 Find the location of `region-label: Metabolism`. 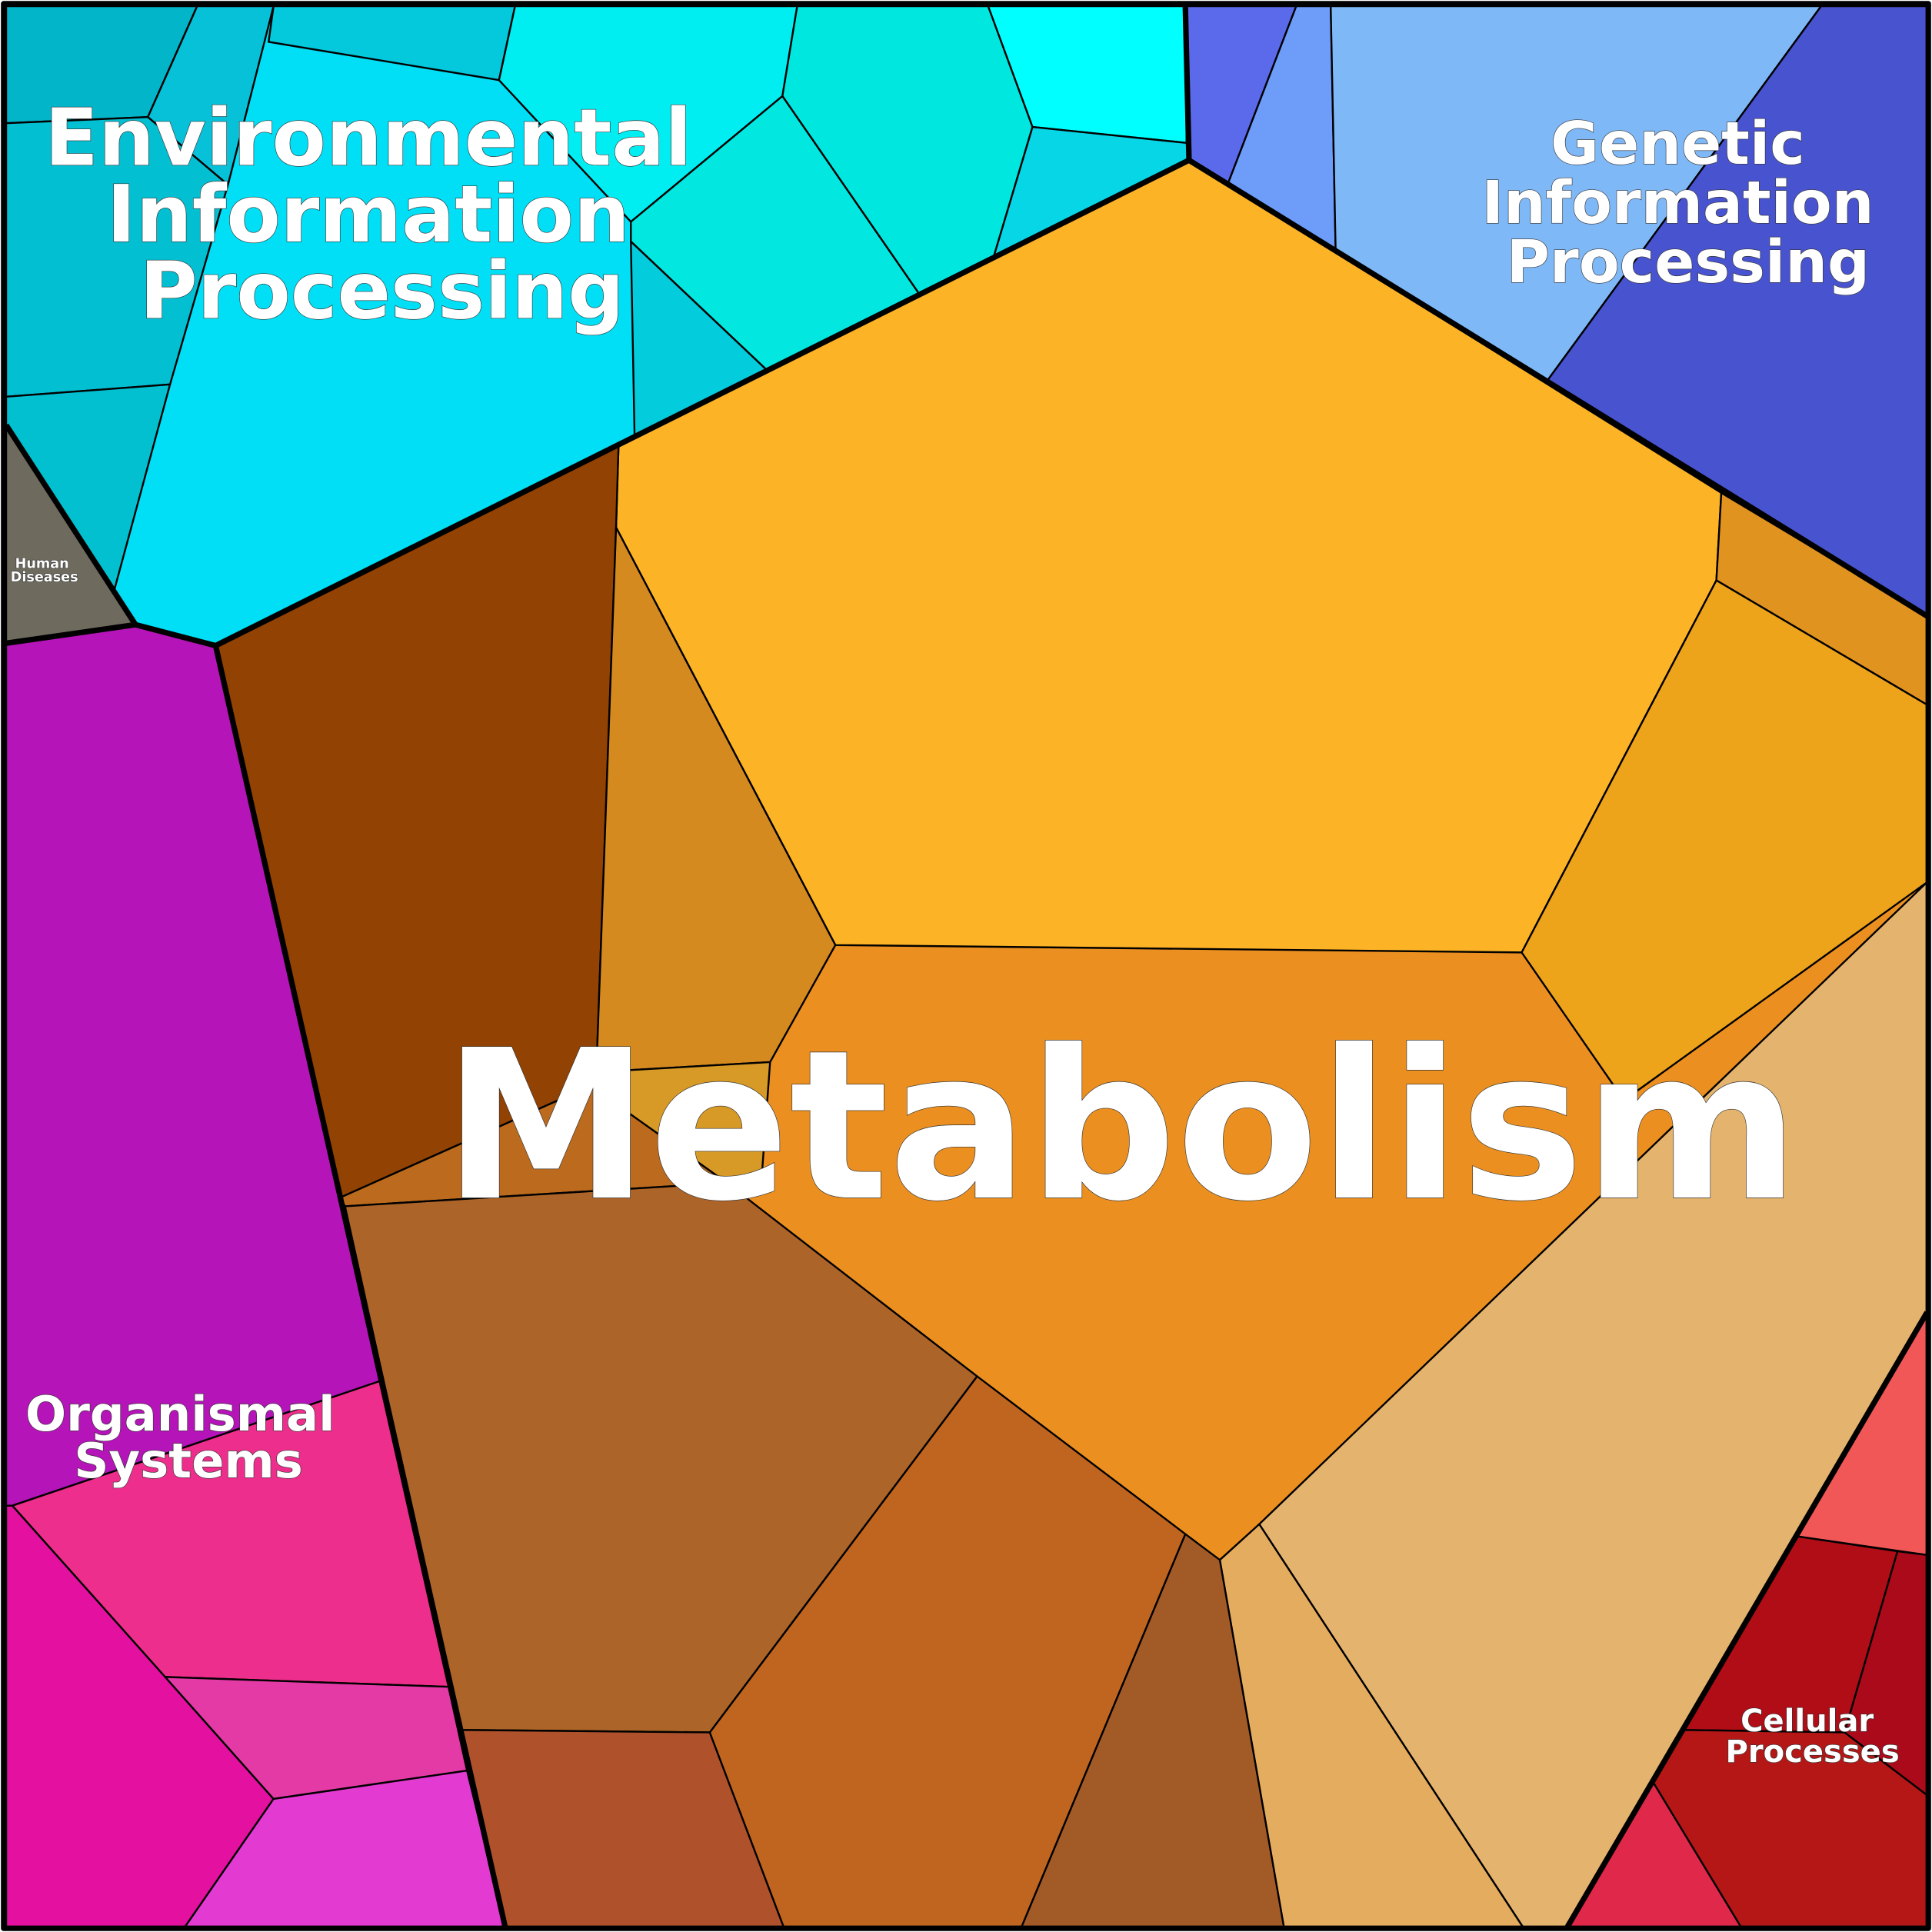

region-label: Metabolism is located at coordinates (1121, 1126).